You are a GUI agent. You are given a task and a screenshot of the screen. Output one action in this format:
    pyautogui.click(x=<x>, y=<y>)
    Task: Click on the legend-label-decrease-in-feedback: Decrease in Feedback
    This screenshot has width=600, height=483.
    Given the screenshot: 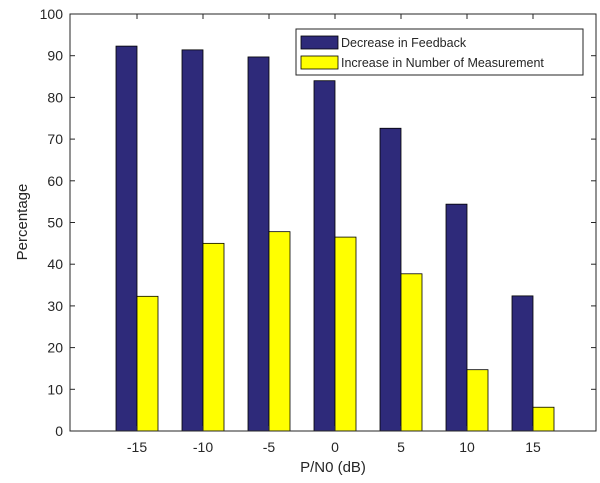 What is the action you would take?
    pyautogui.click(x=404, y=43)
    